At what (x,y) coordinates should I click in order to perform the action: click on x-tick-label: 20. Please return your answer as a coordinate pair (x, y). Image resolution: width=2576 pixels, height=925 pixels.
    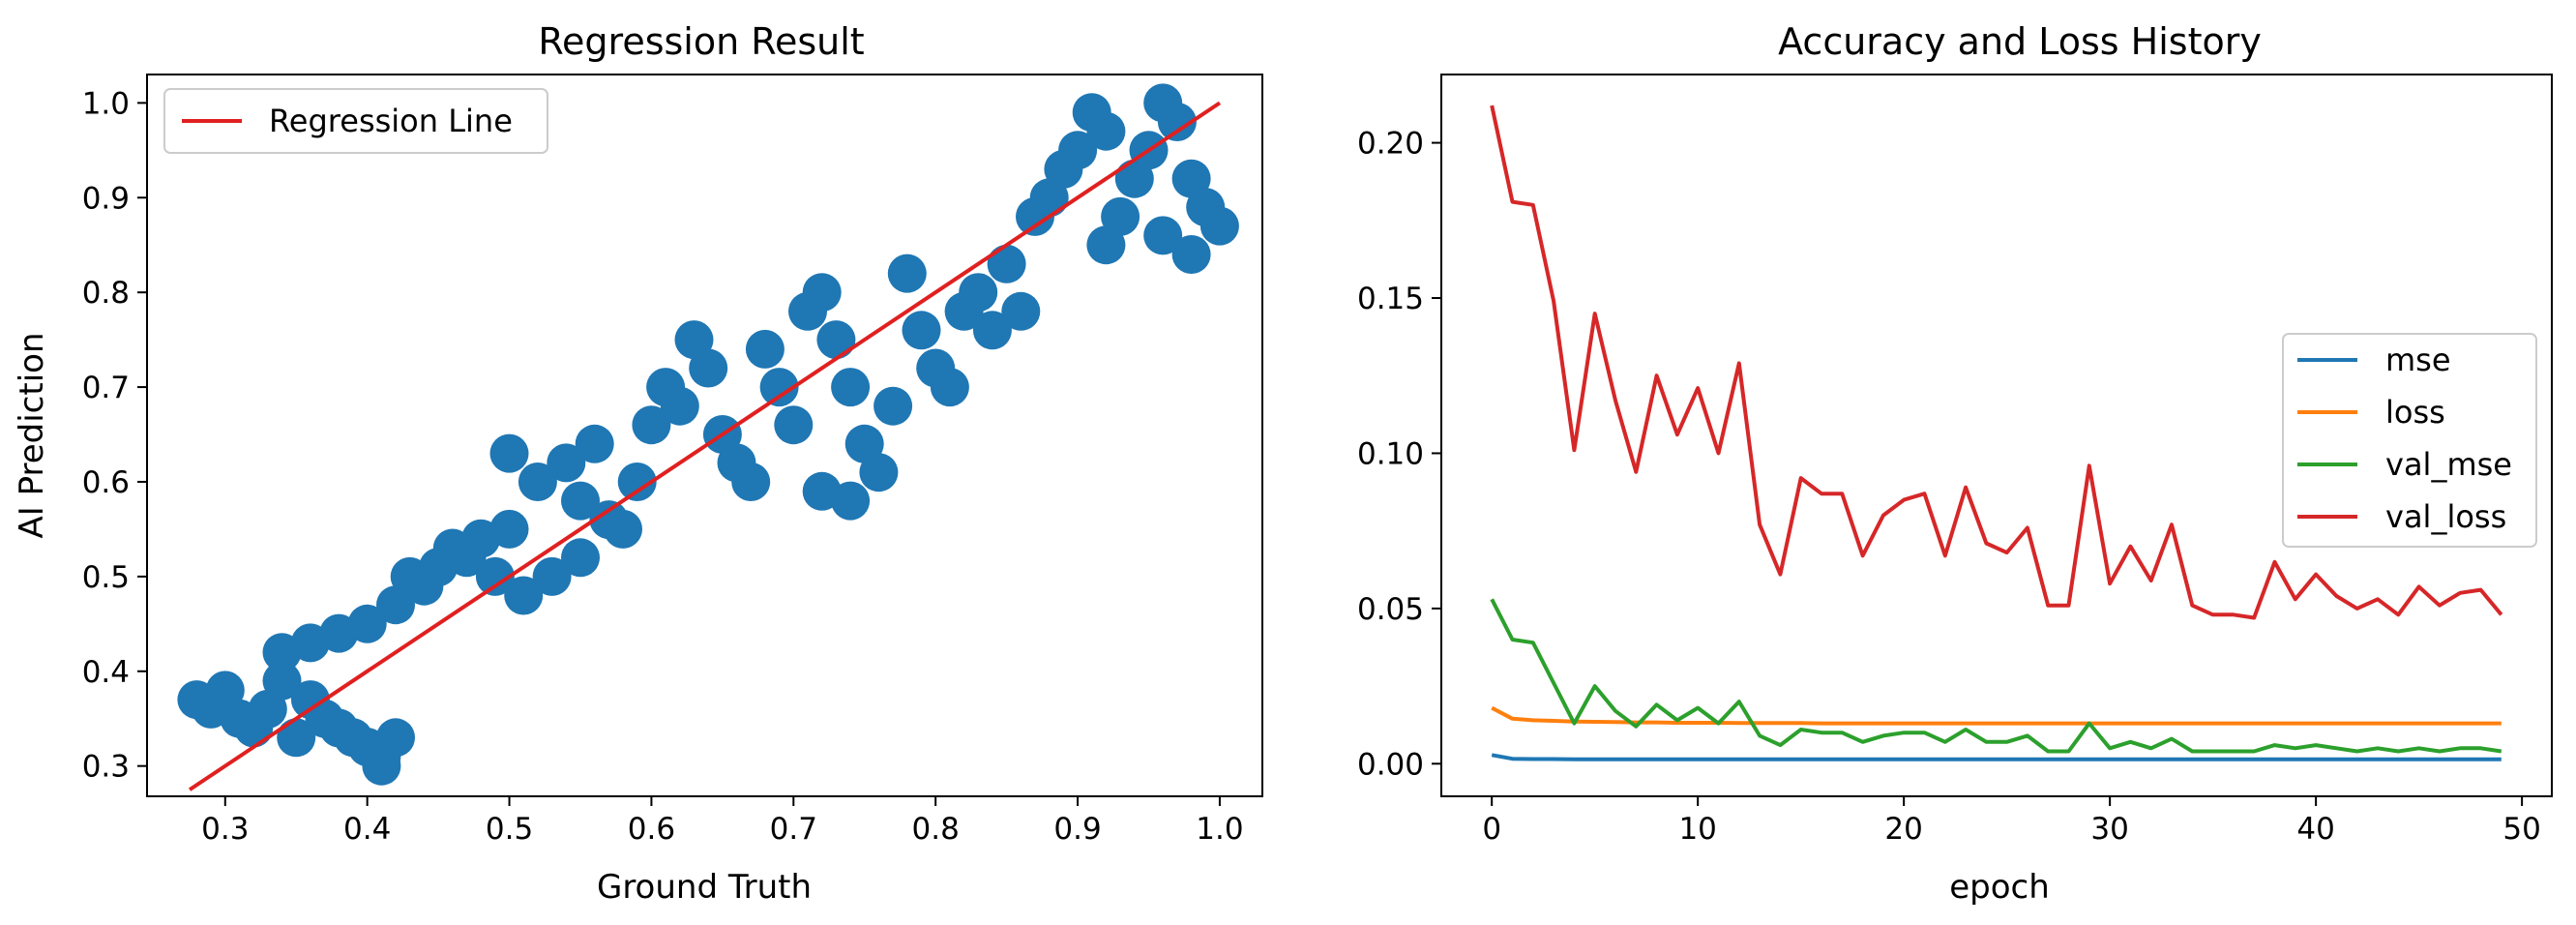
    Looking at the image, I should click on (1903, 830).